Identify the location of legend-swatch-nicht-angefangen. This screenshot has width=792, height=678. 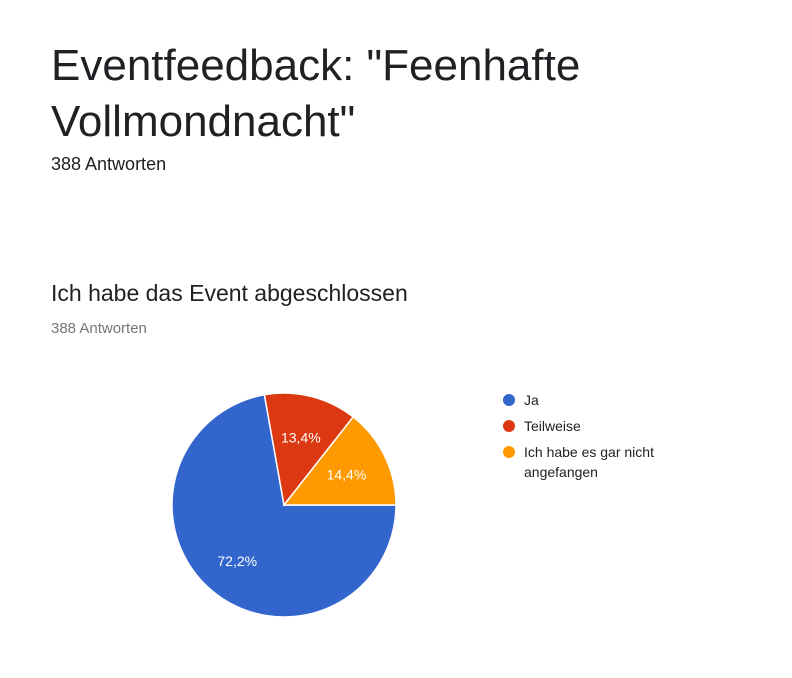
(509, 452).